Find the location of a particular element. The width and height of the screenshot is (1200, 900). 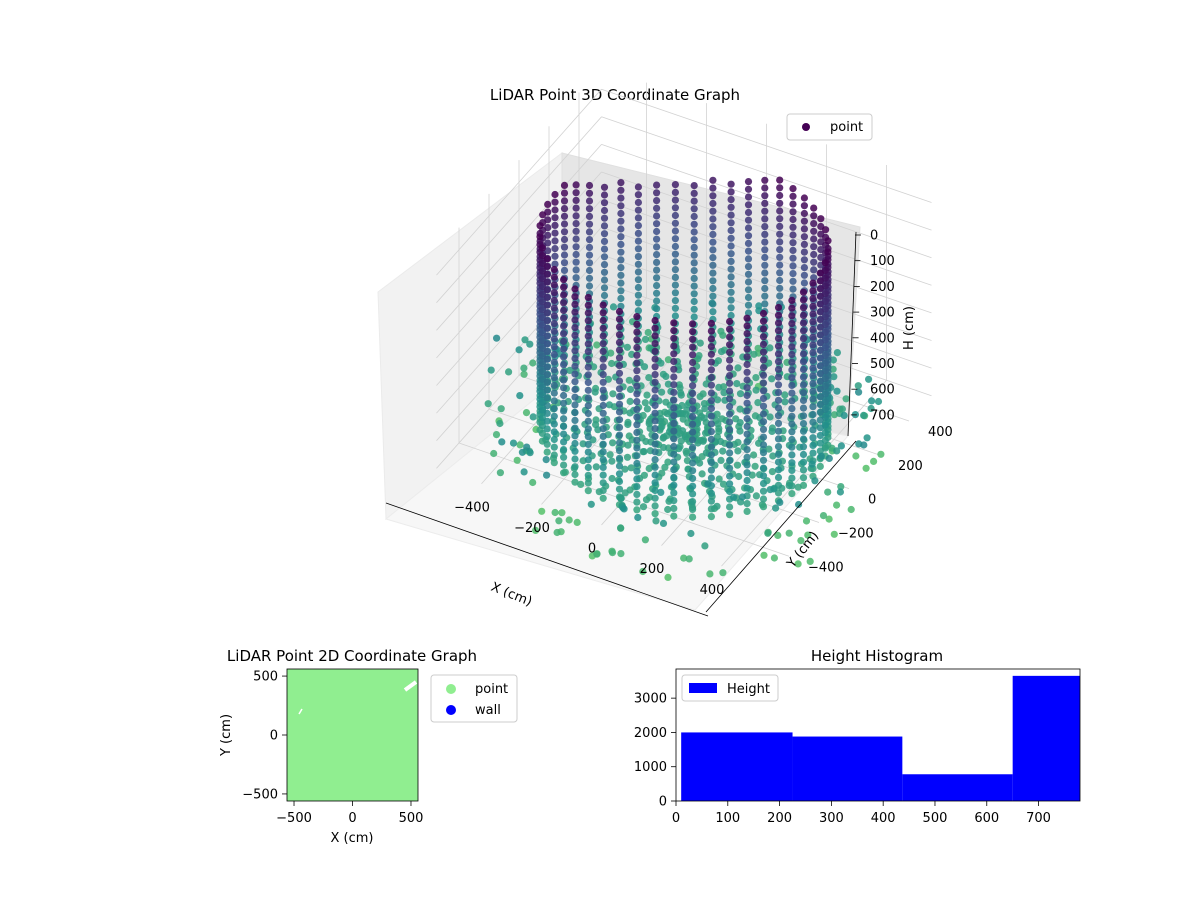

x-ticks-3d: −400 −200 0 200 400 is located at coordinates (589, 548).